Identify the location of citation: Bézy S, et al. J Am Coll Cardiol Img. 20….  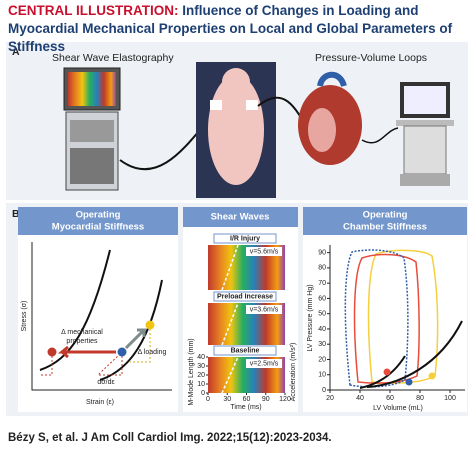
(170, 438).